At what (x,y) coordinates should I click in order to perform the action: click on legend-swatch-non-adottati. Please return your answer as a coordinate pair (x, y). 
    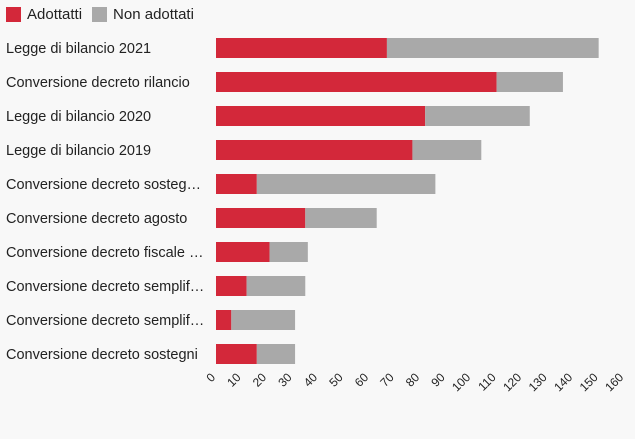
    Looking at the image, I should click on (100, 14).